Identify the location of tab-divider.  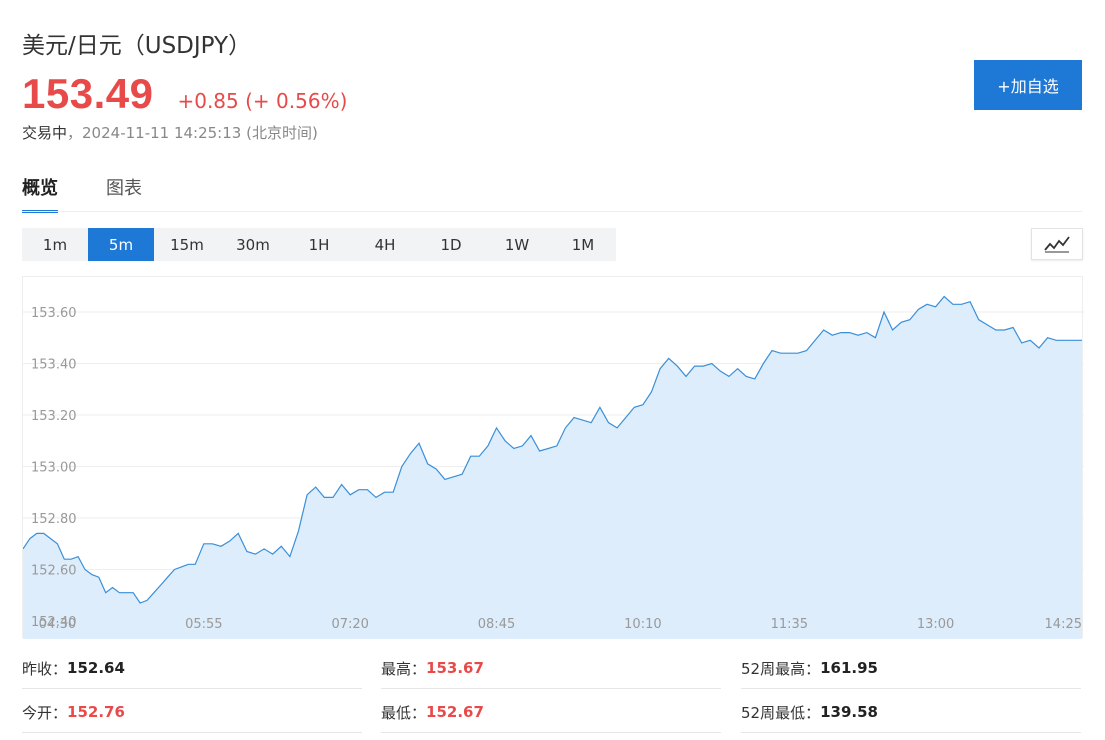
(552, 211).